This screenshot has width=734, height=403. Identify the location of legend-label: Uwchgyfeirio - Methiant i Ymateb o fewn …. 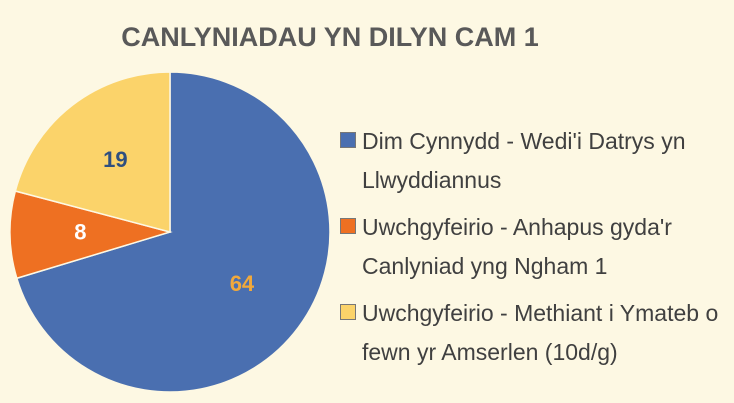
(540, 332).